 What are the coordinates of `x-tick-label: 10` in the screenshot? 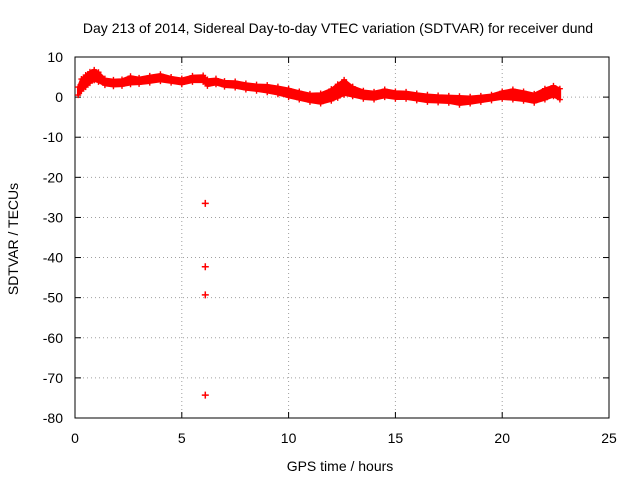 It's located at (289, 438).